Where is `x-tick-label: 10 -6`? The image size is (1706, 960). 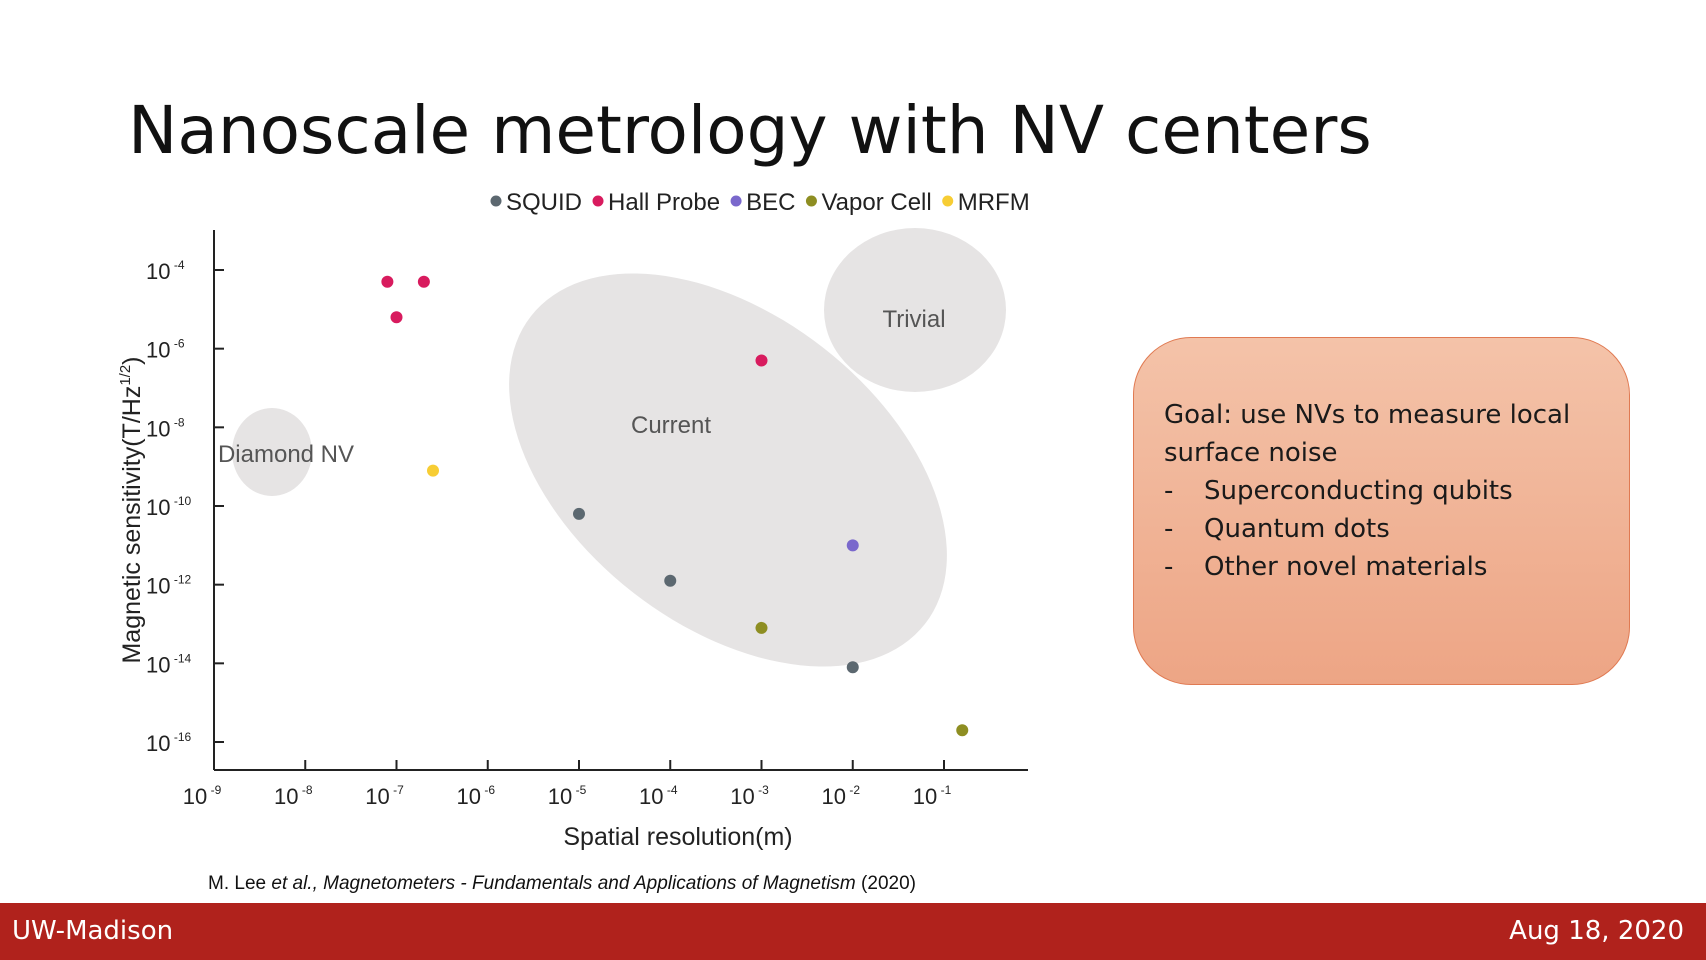 x-tick-label: 10 -6 is located at coordinates (476, 796).